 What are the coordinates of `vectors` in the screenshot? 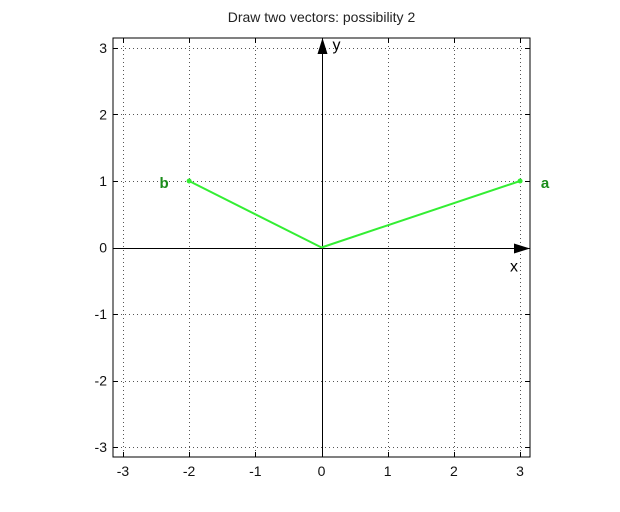 It's located at (354, 213).